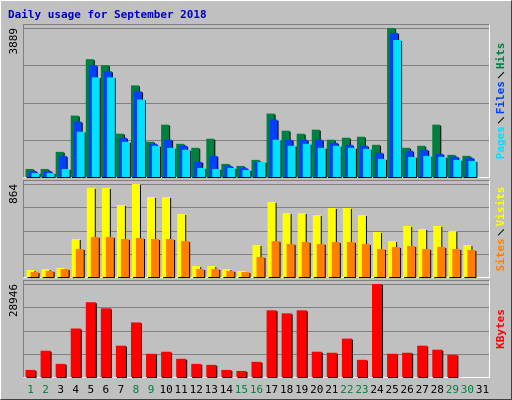  Describe the element at coordinates (241, 389) in the screenshot. I see `x-tick-label: 15` at that location.